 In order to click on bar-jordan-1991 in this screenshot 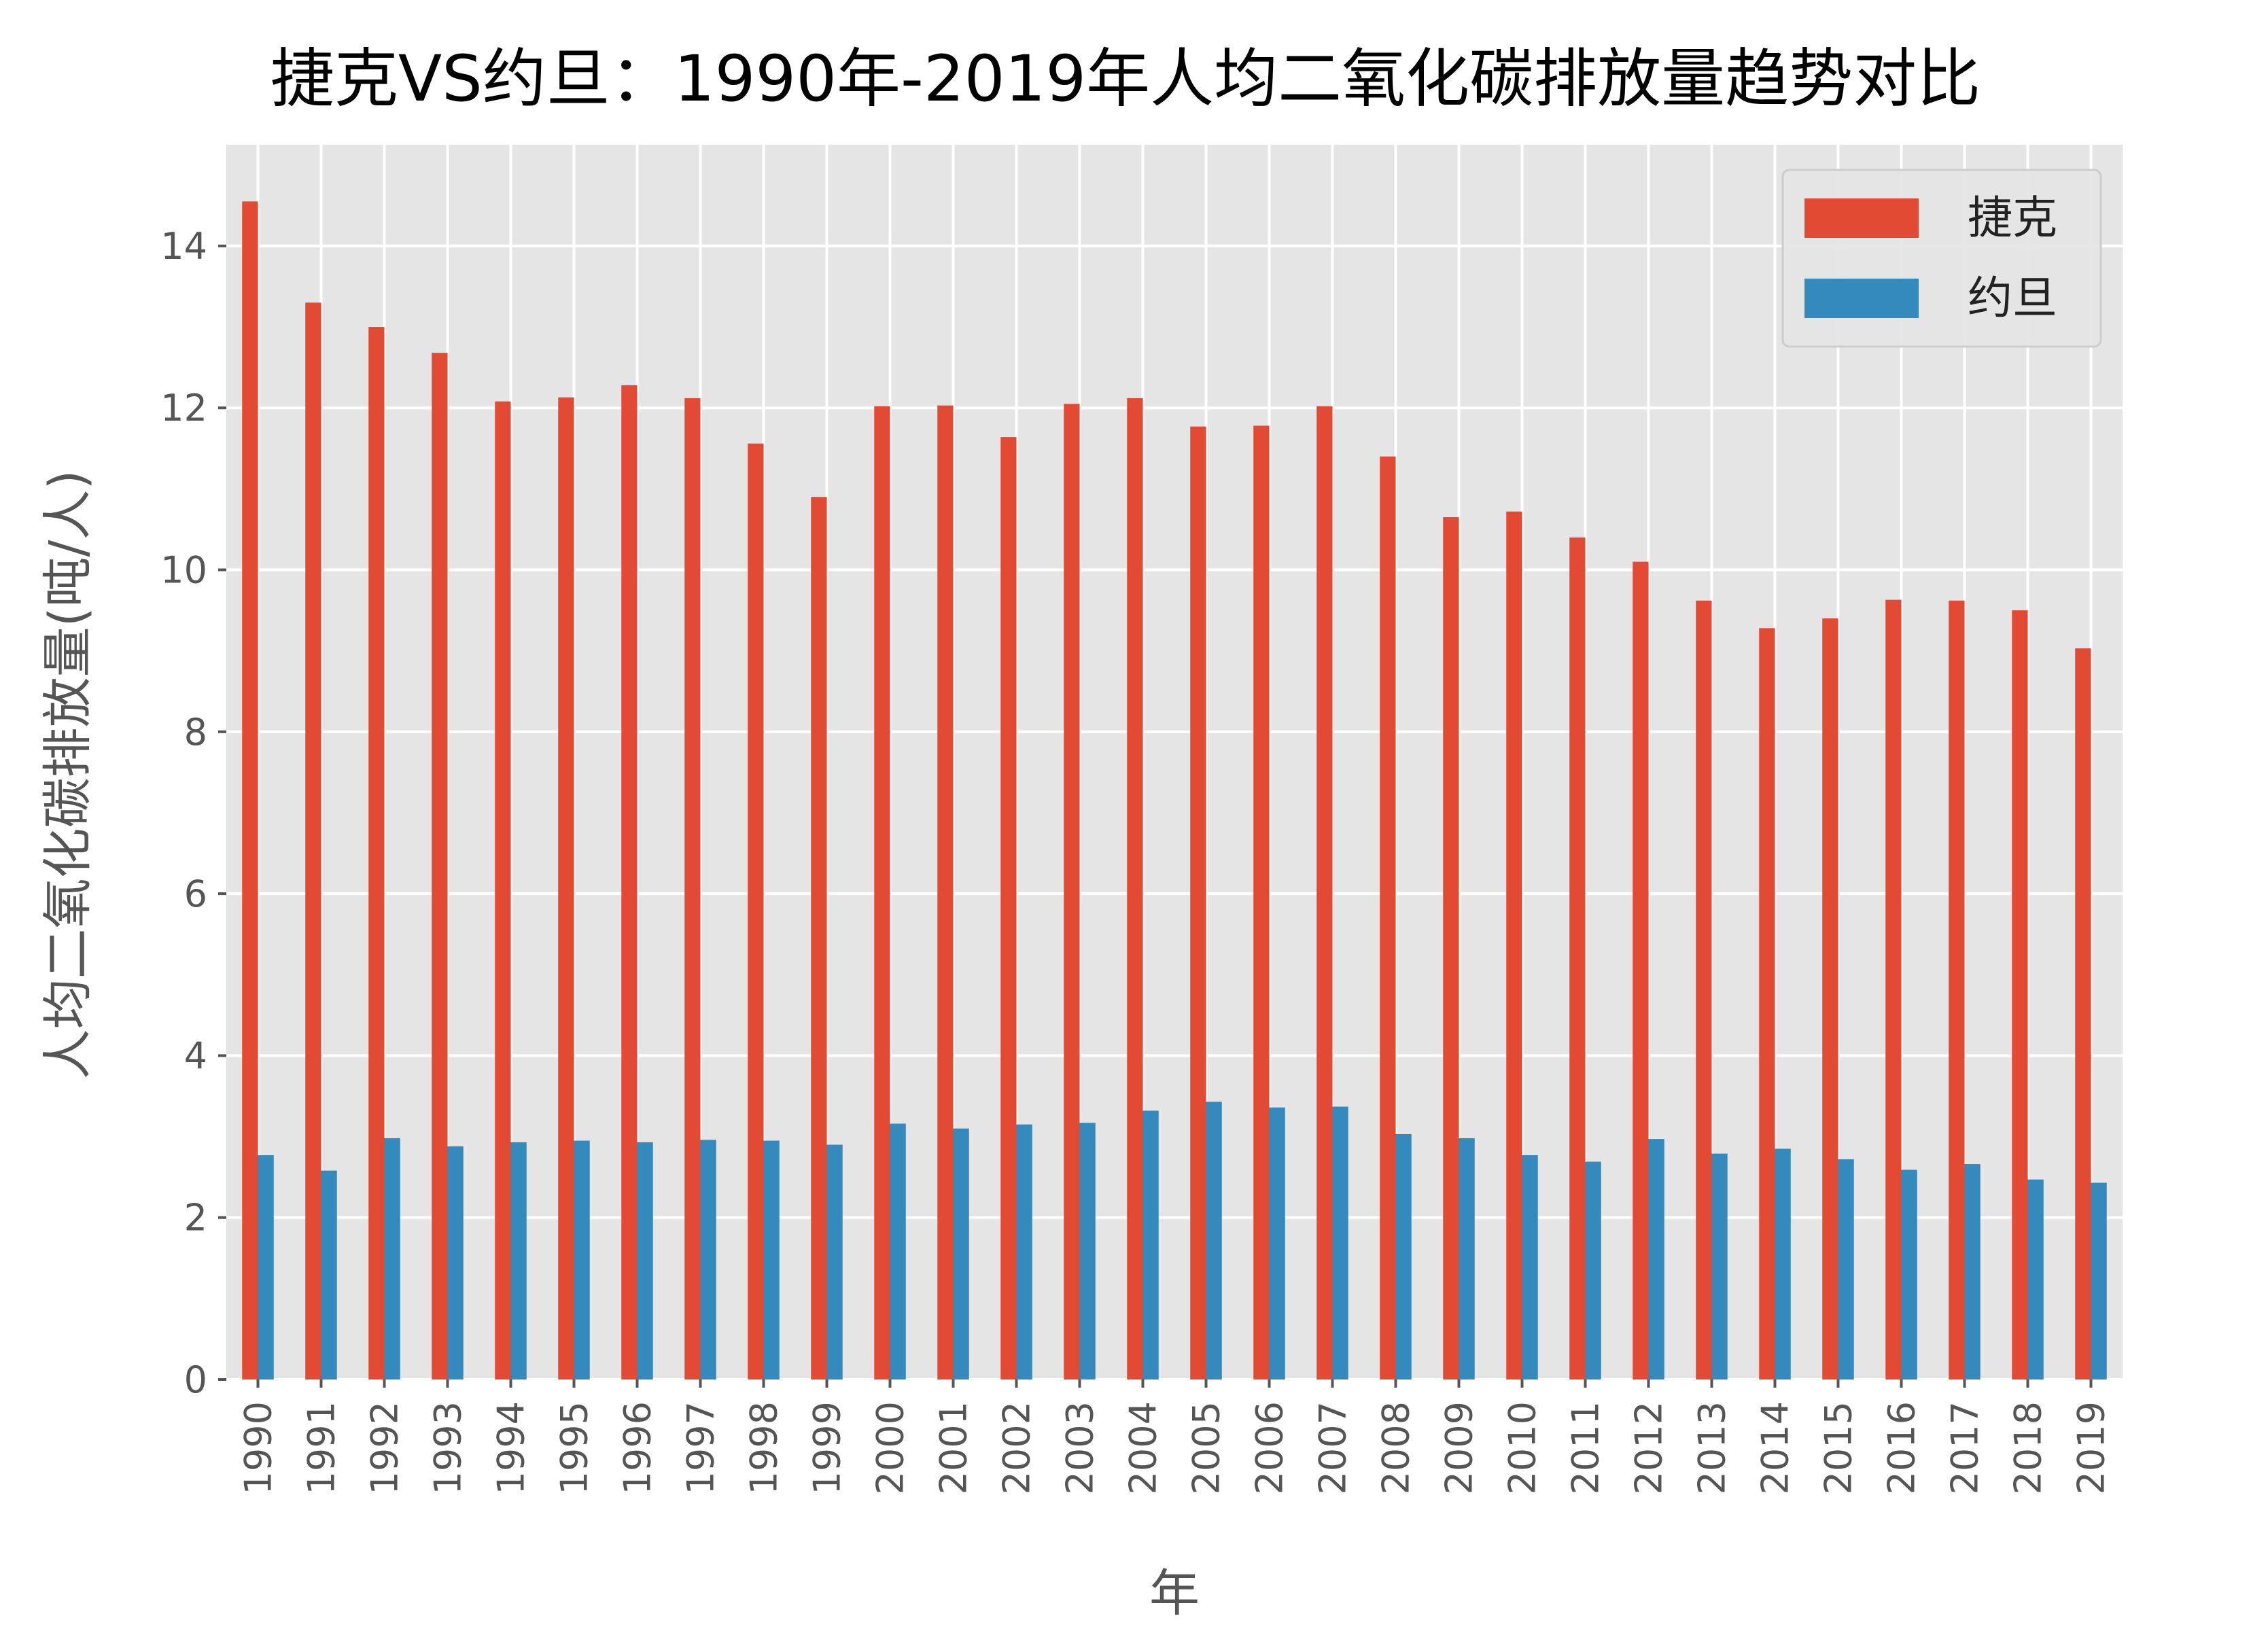, I will do `click(329, 1274)`.